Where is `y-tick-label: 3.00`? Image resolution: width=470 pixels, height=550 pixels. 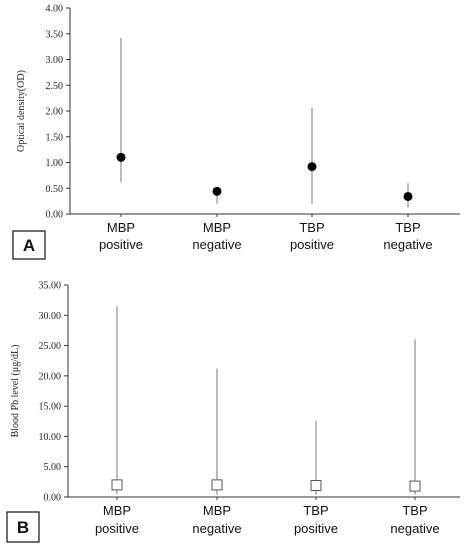 y-tick-label: 3.00 is located at coordinates (55, 60).